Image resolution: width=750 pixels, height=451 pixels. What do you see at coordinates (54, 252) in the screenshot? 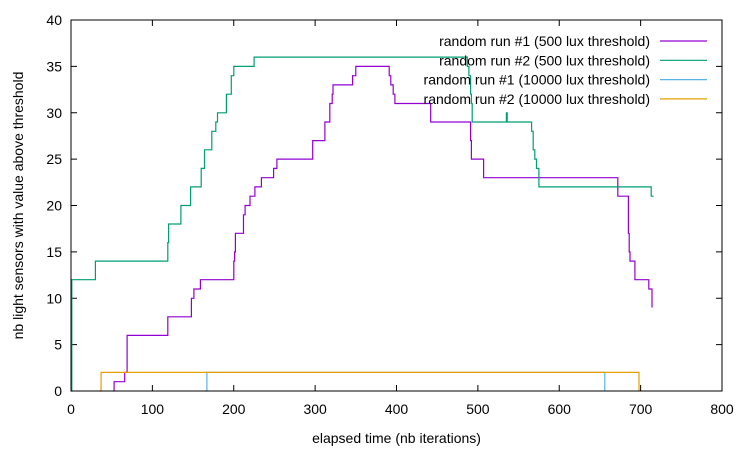
I see `y-tick-label: 15` at bounding box center [54, 252].